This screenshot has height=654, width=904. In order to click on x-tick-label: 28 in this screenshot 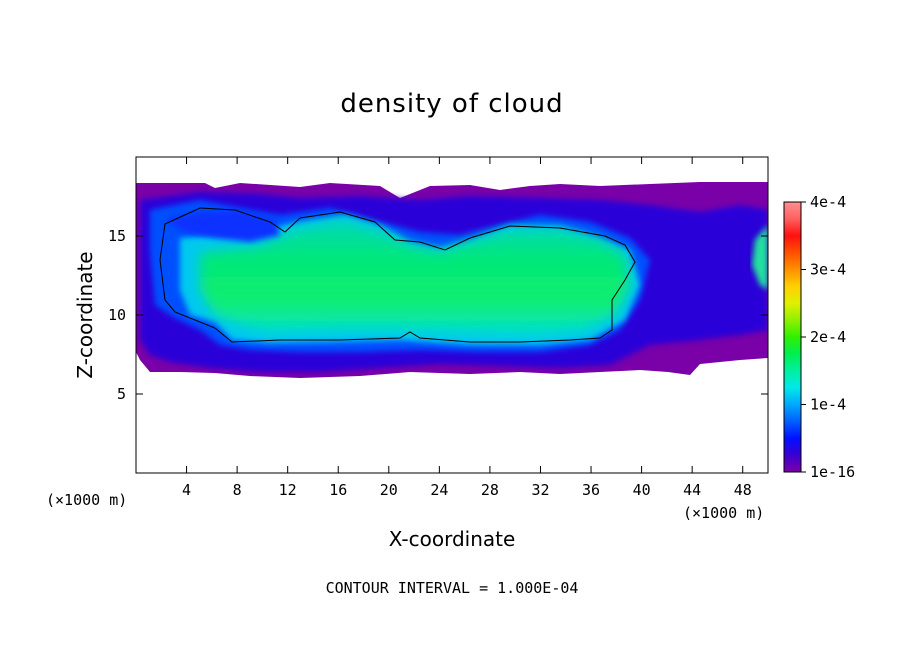, I will do `click(490, 490)`.